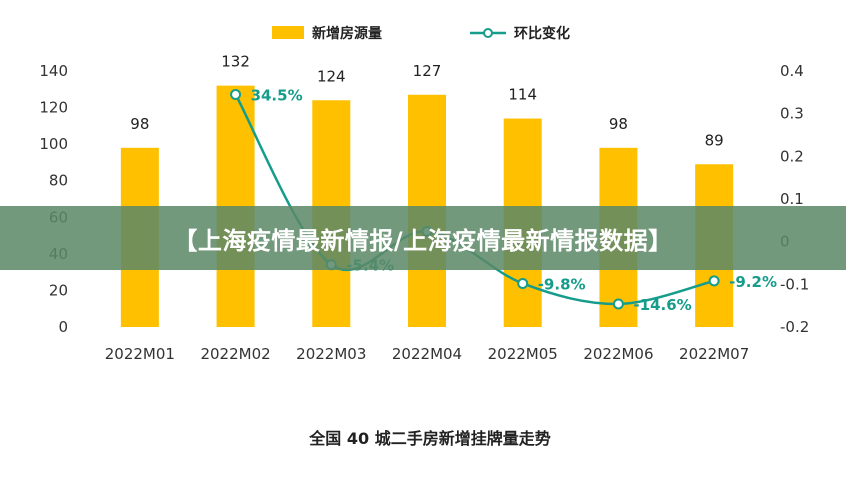  What do you see at coordinates (347, 33) in the screenshot?
I see `legend-label-bar: 新增房源量` at bounding box center [347, 33].